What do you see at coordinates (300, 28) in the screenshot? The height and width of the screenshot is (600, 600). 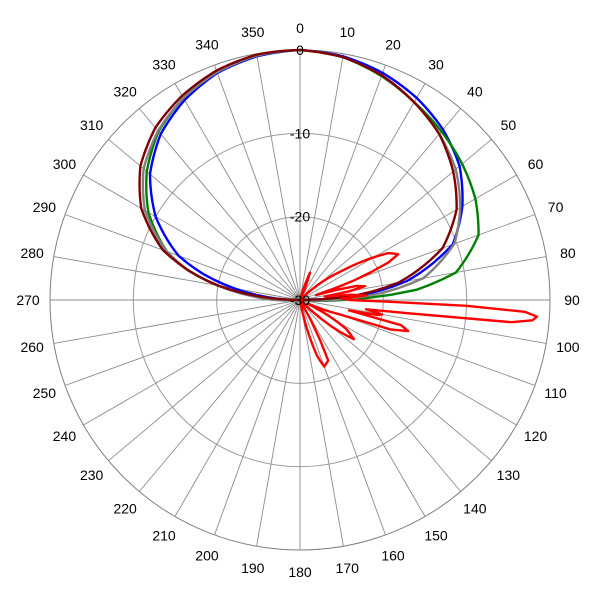 I see `angle-label-0: 0` at bounding box center [300, 28].